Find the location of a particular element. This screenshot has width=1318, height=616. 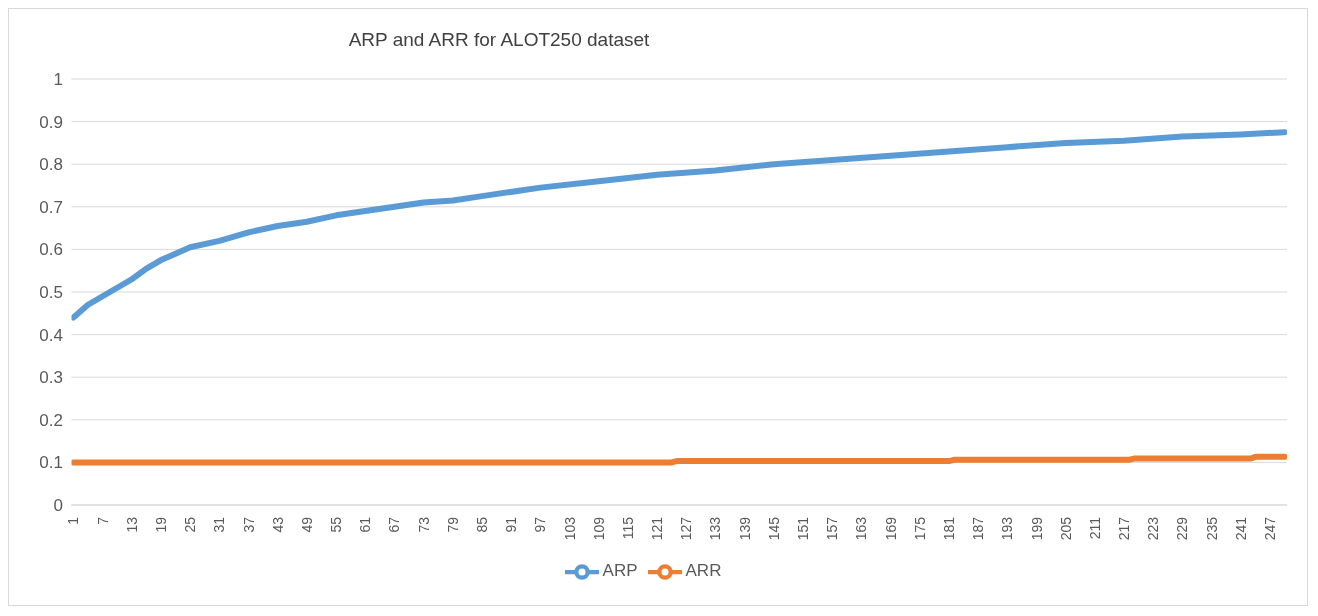

x-tick-label: 157 is located at coordinates (832, 528).